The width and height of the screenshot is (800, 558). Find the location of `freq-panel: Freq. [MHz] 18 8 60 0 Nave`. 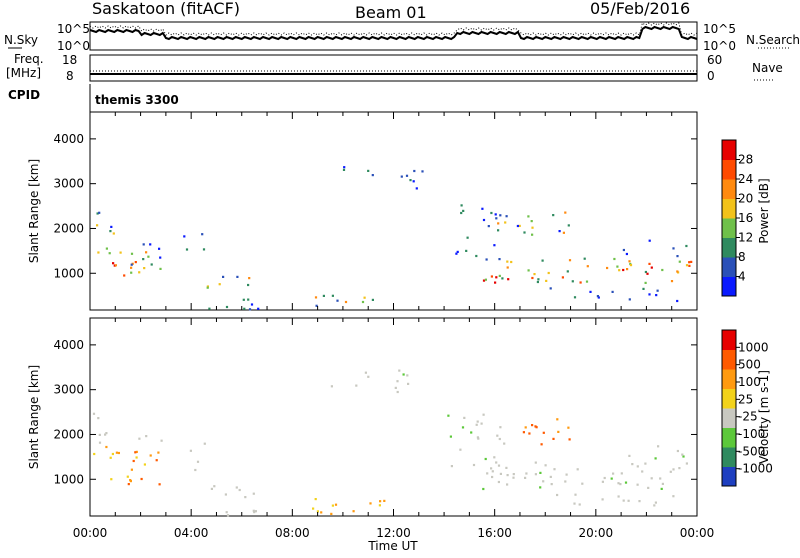

freq-panel: Freq. [MHz] 18 8 60 0 Nave is located at coordinates (394, 67).